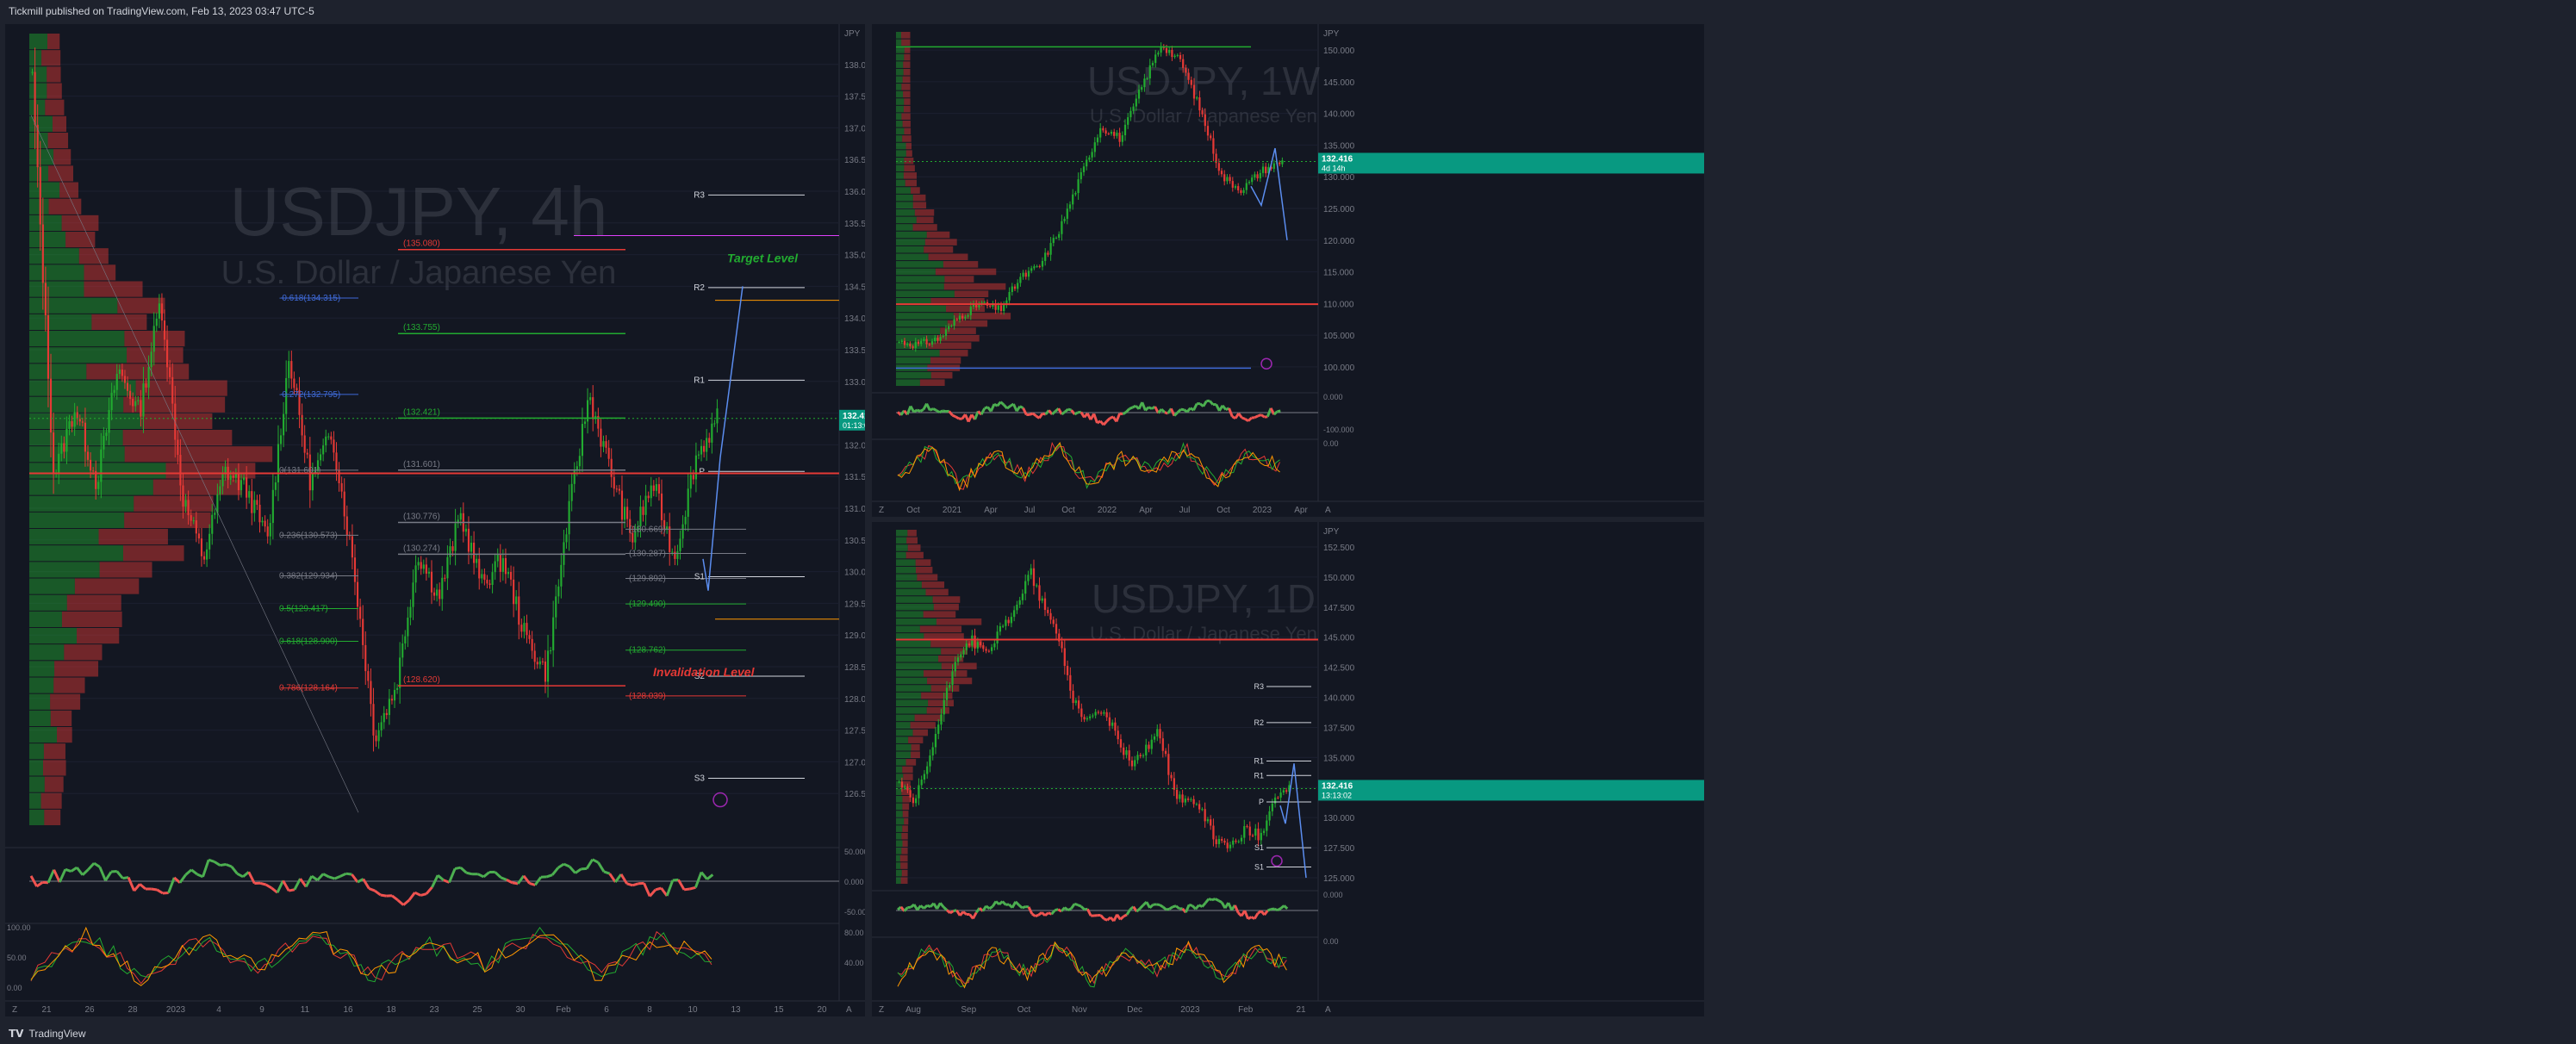 The width and height of the screenshot is (2576, 1044). Describe the element at coordinates (1259, 847) in the screenshot. I see `pivot-label: S1` at that location.